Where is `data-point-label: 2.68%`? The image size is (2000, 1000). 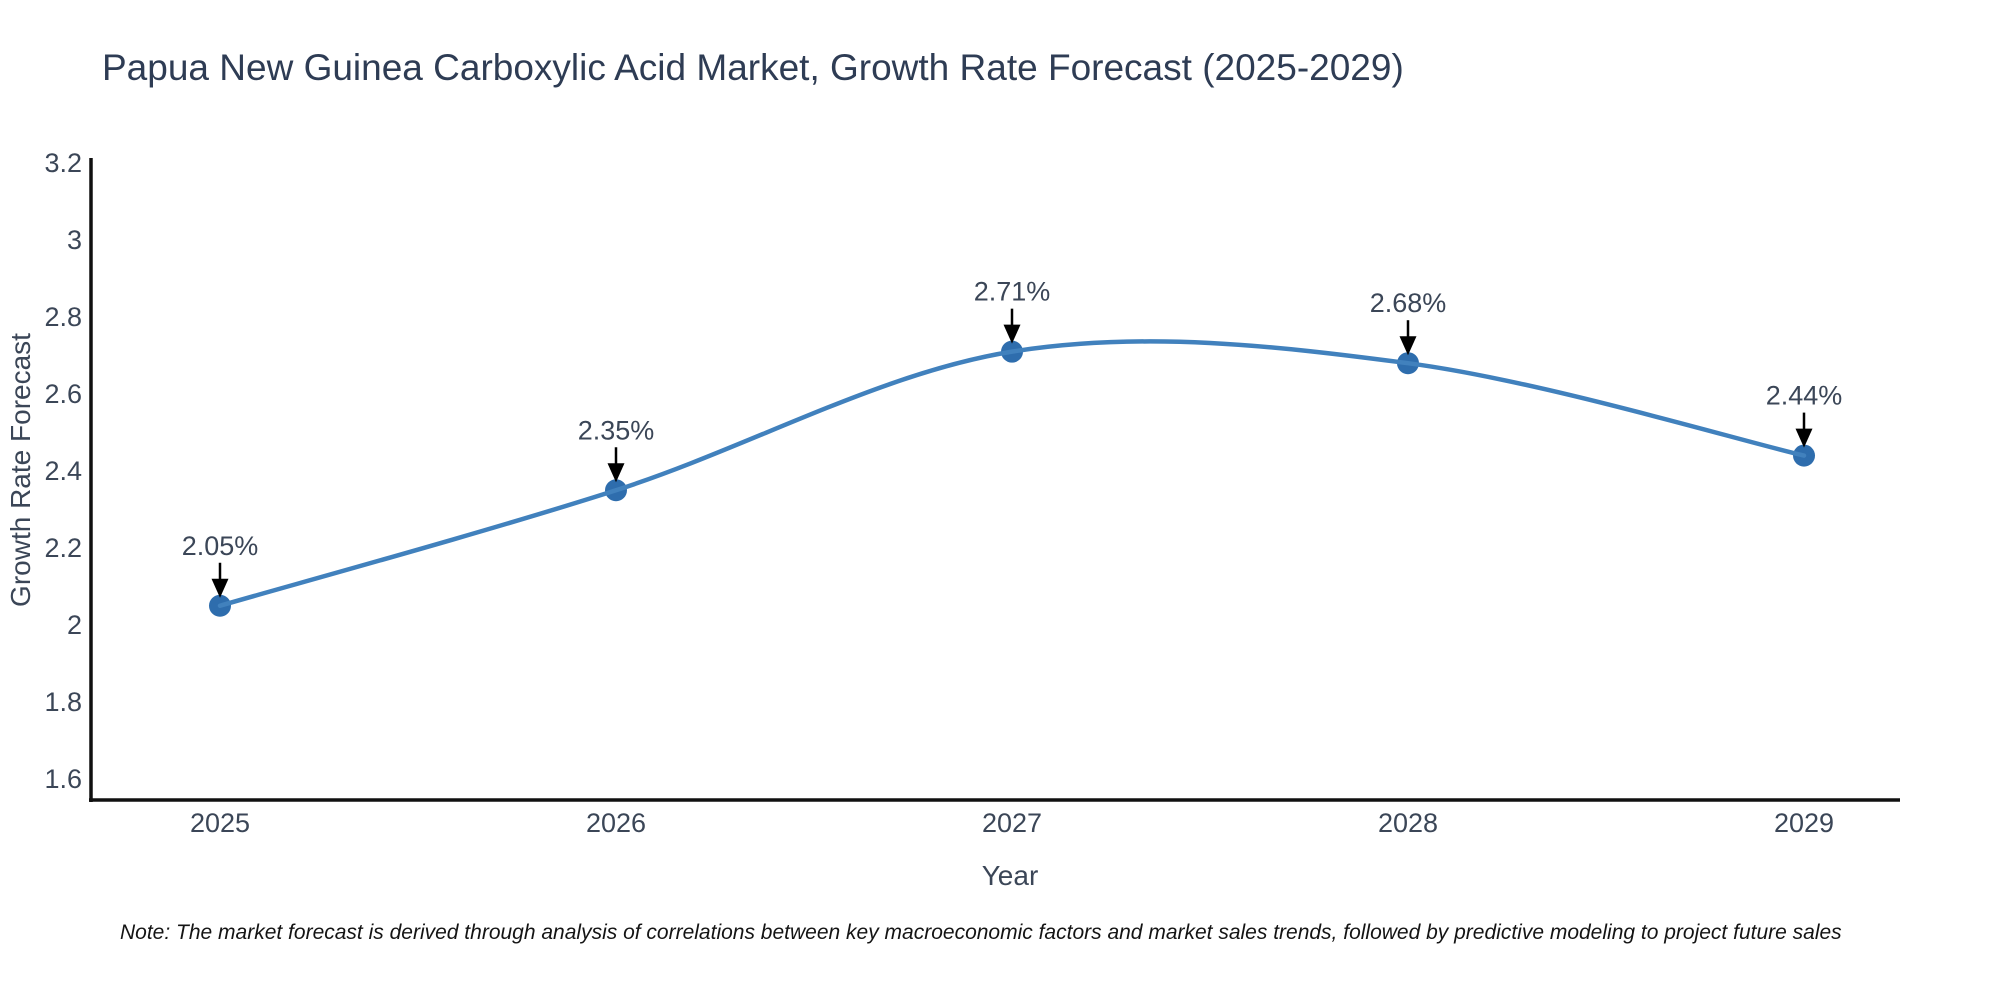
data-point-label: 2.68% is located at coordinates (1408, 303).